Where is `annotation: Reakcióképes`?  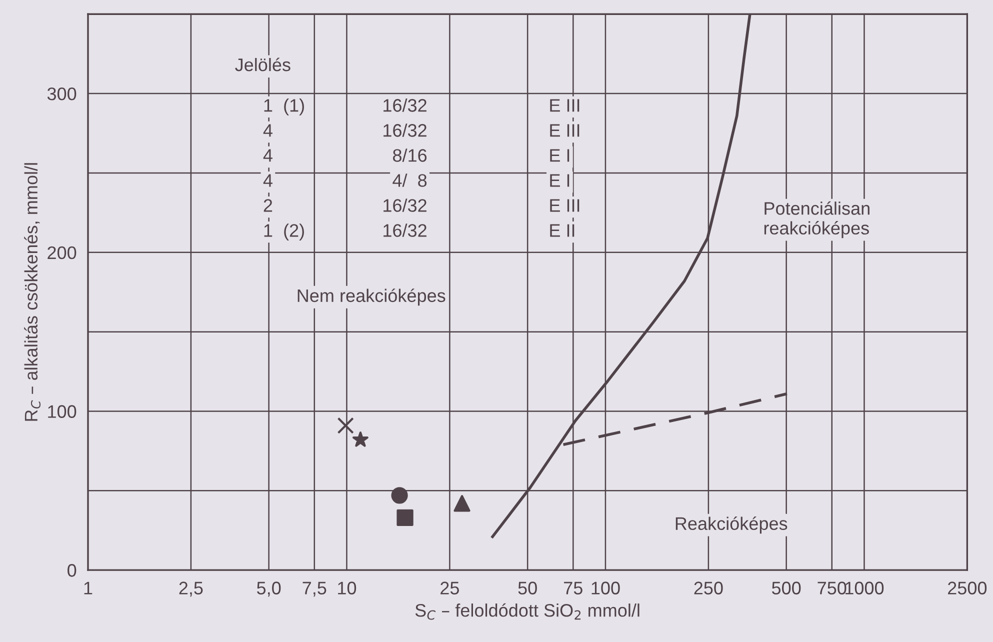
annotation: Reakcióképes is located at coordinates (732, 525).